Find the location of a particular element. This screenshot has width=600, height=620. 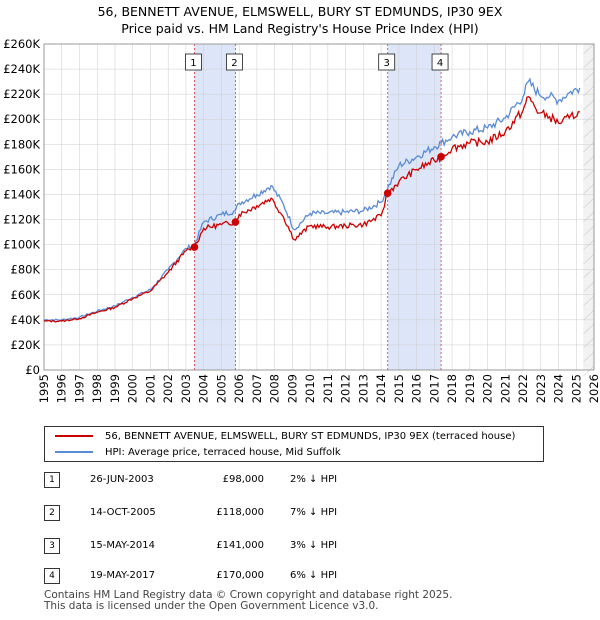

sale-hpi-diff: 6% ↓ HPI is located at coordinates (314, 575).